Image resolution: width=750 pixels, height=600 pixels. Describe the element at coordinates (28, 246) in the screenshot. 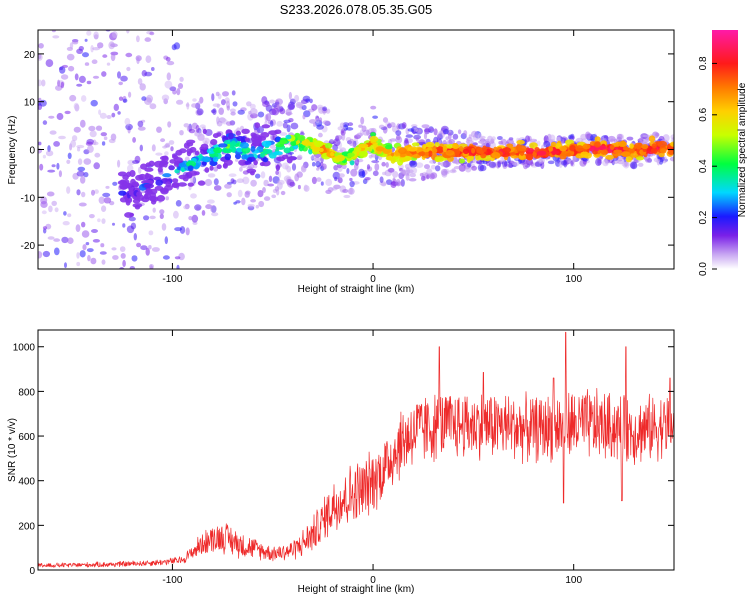

I see `y-tick-label: -20` at that location.